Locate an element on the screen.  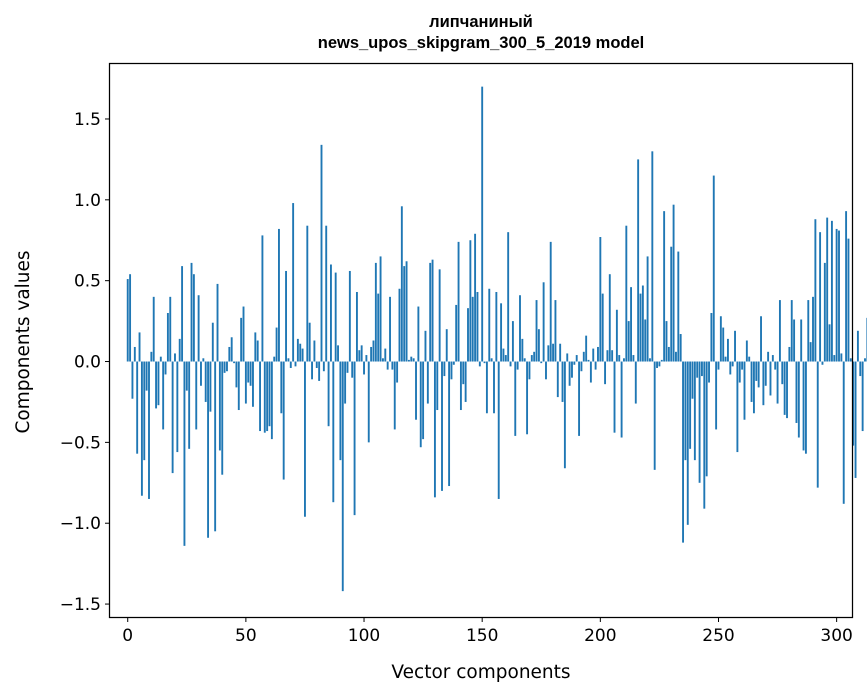
x-tick-label-5: 250 is located at coordinates (718, 636).